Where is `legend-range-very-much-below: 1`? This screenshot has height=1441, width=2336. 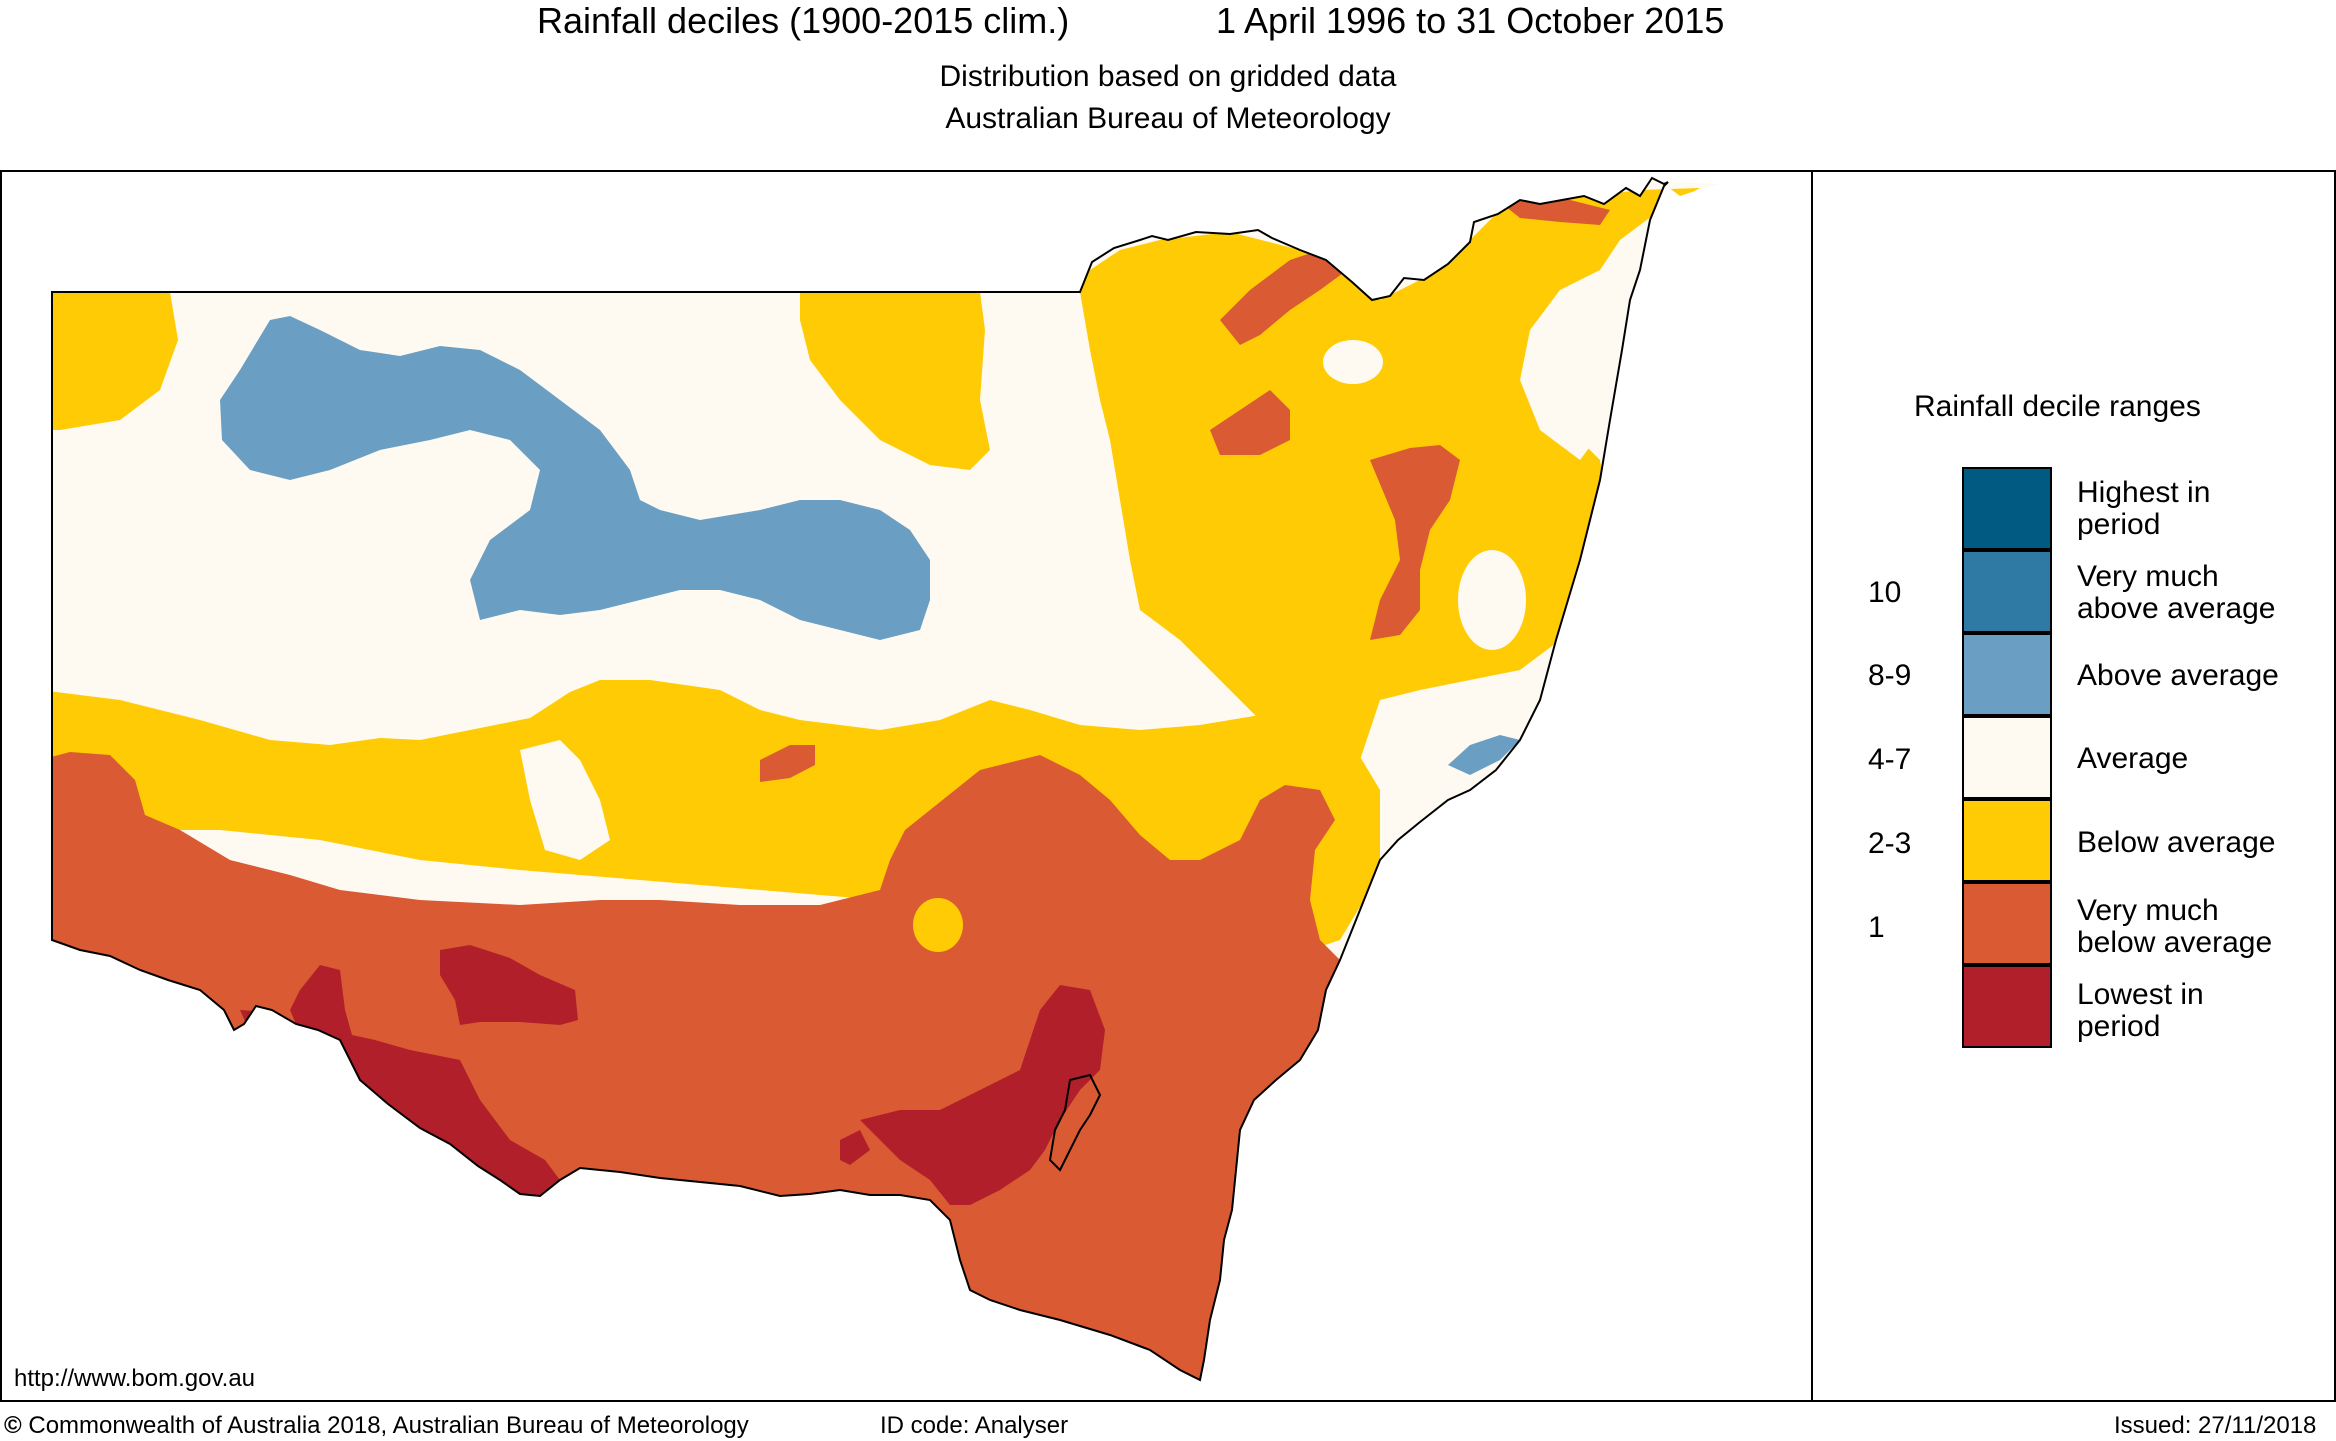 legend-range-very-much-below: 1 is located at coordinates (1876, 927).